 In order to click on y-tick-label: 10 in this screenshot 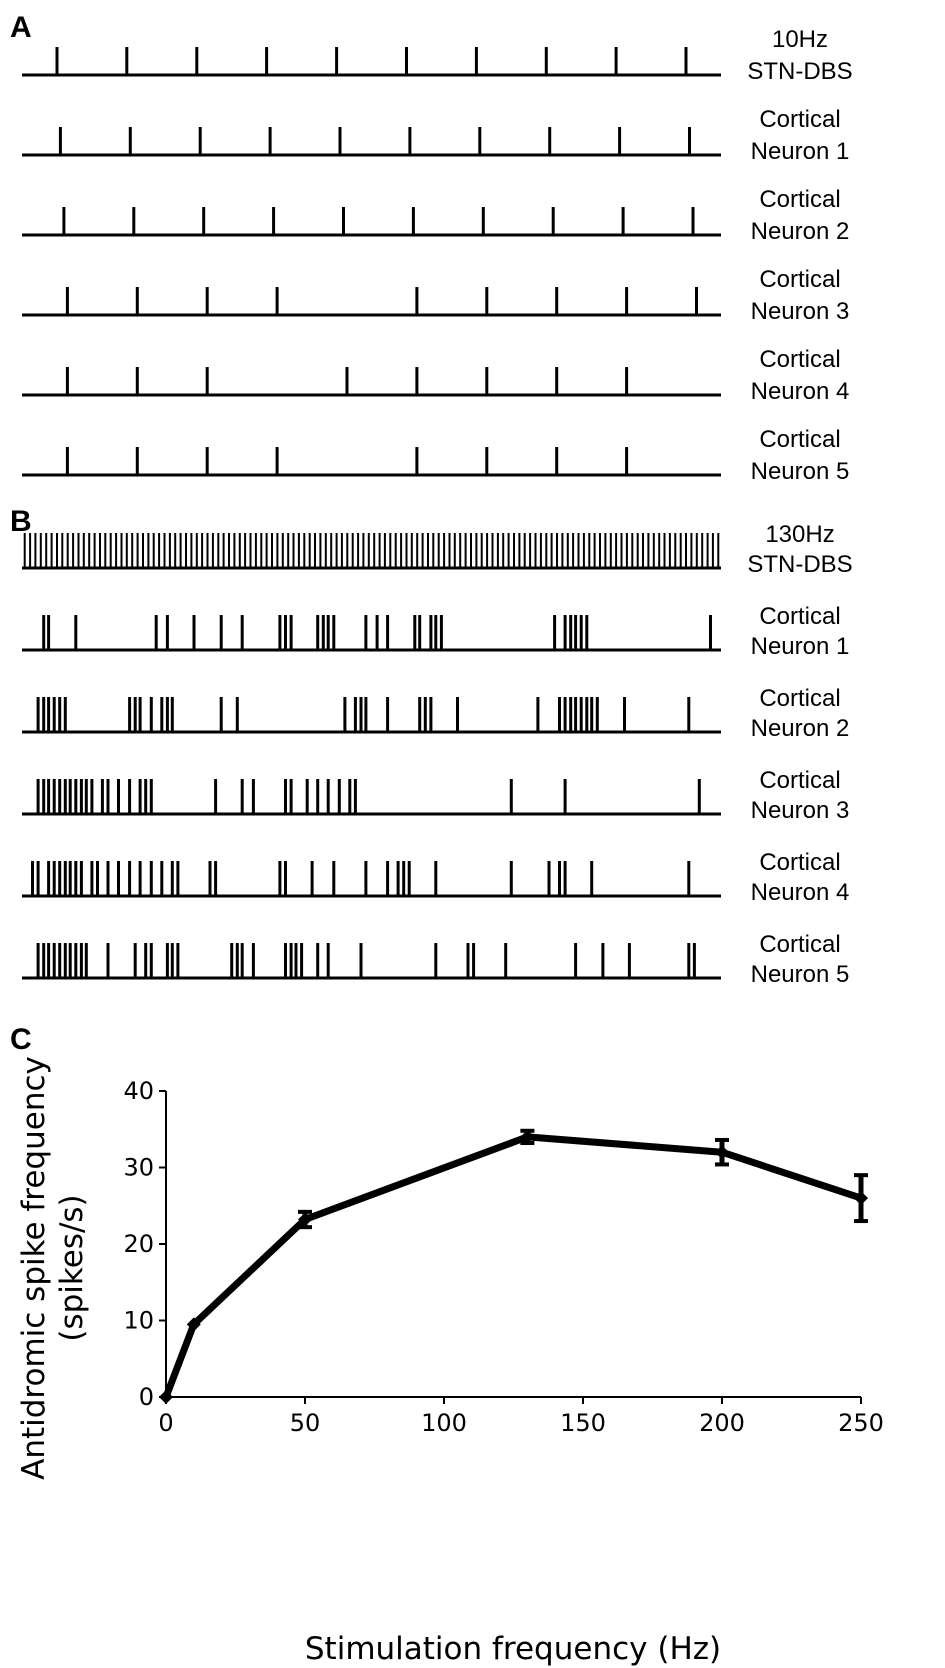, I will do `click(138, 1321)`.